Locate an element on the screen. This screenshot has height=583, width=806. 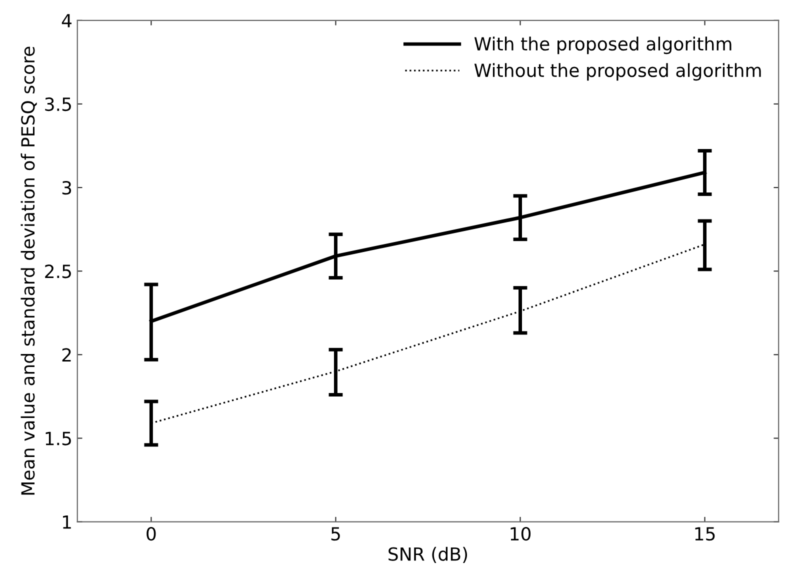
x-tick-label: 0 is located at coordinates (151, 533).